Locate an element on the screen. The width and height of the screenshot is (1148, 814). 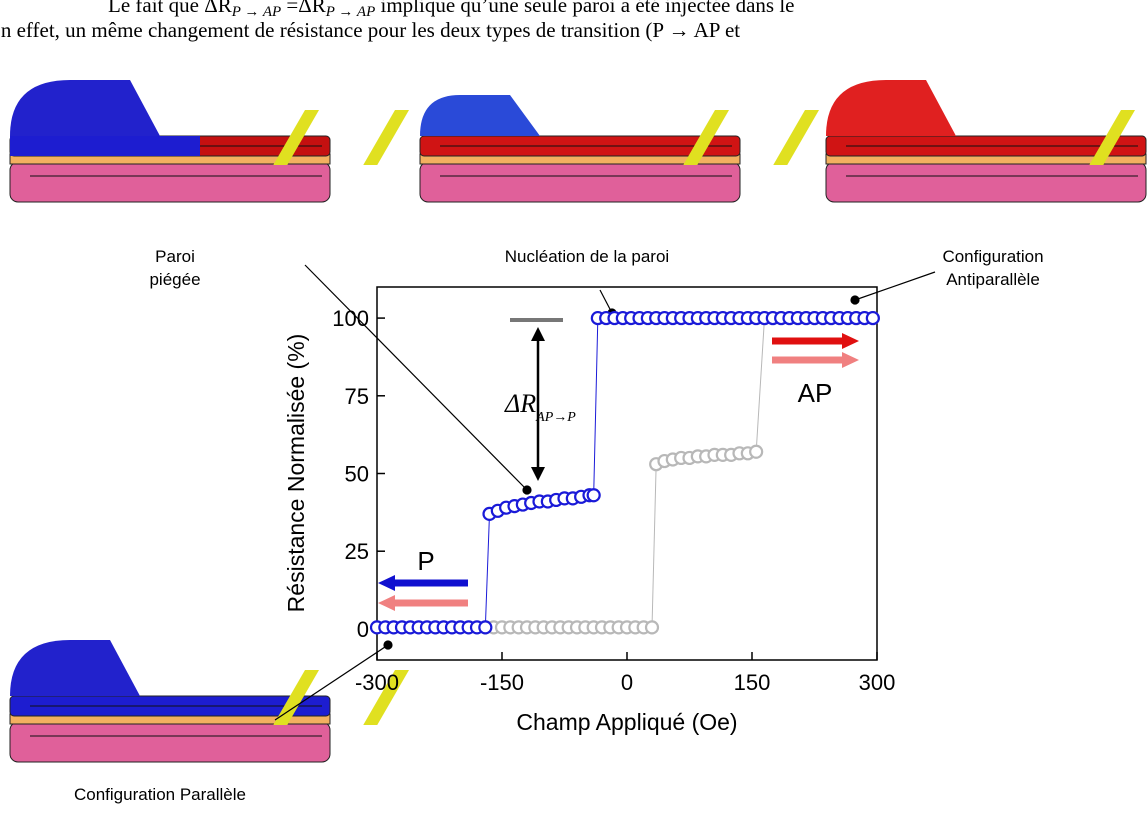
delta-marker is located at coordinates (536, 399).